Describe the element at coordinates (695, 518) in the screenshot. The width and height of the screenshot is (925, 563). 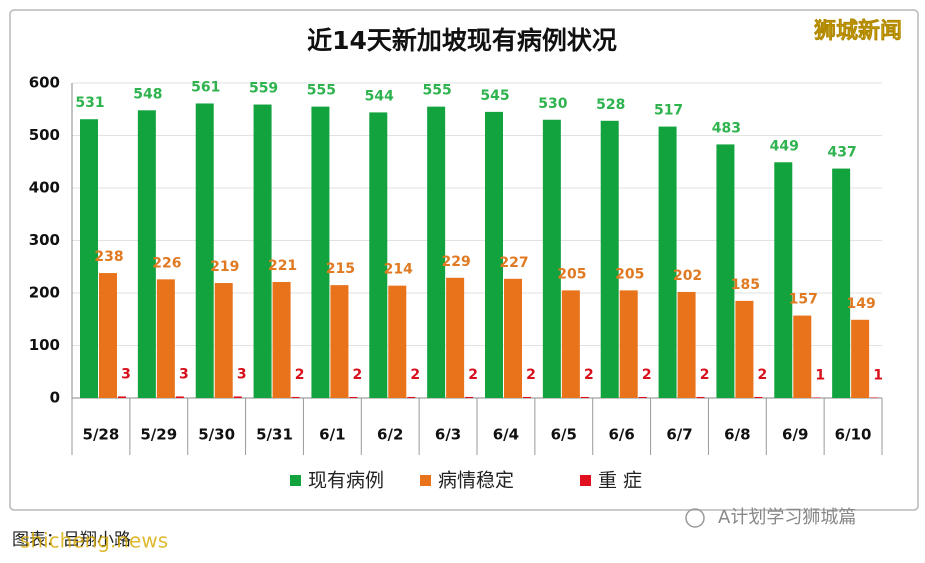
I see `wechat-icon` at that location.